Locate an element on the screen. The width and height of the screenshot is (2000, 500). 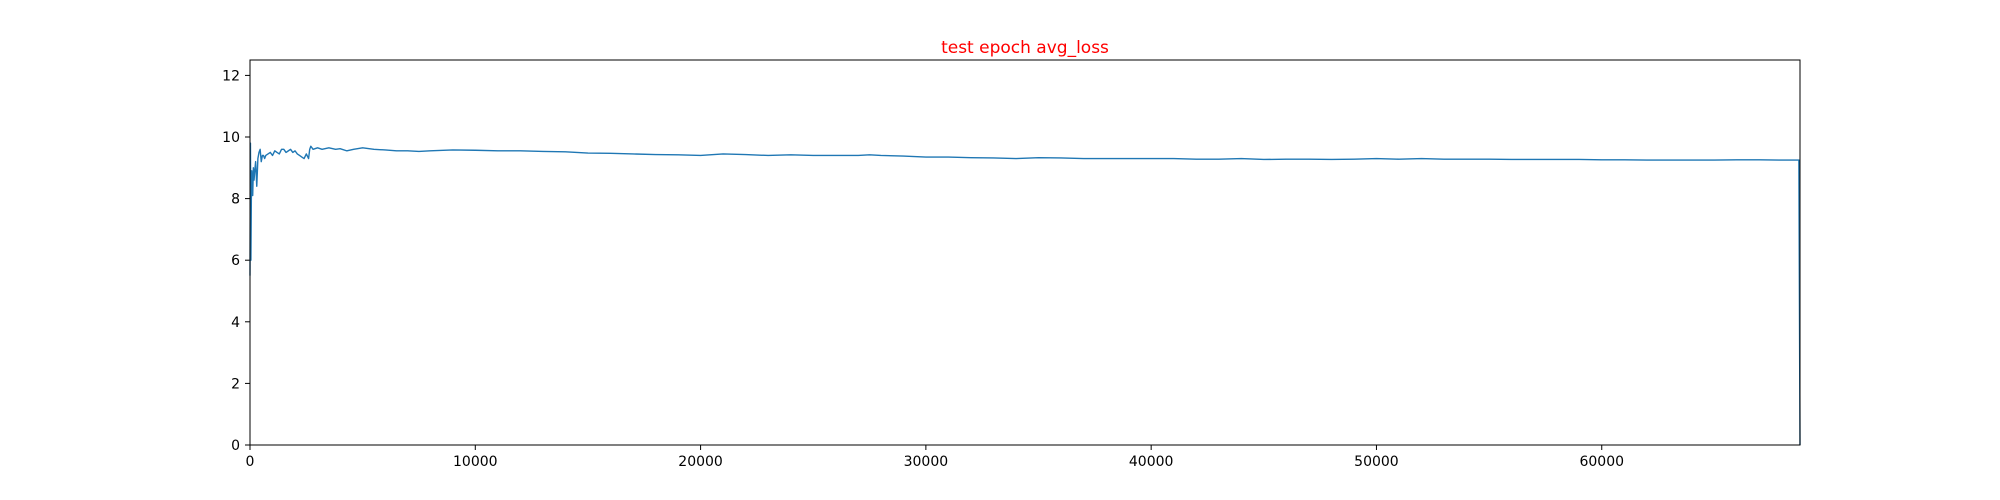
y-tick-label: 0 is located at coordinates (235, 446).